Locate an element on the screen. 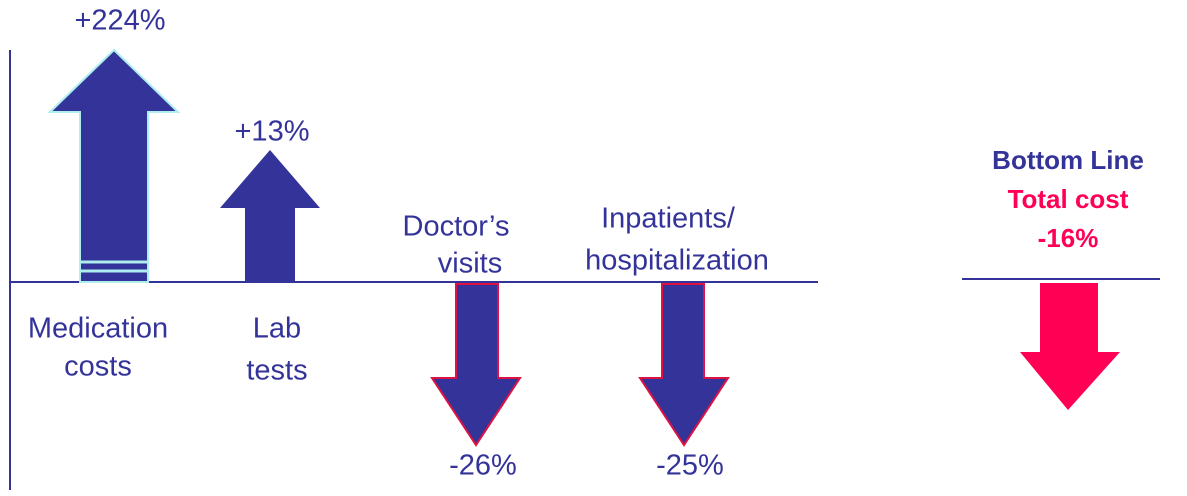 The width and height of the screenshot is (1187, 496). bottom-line-change: -16% is located at coordinates (1068, 238).